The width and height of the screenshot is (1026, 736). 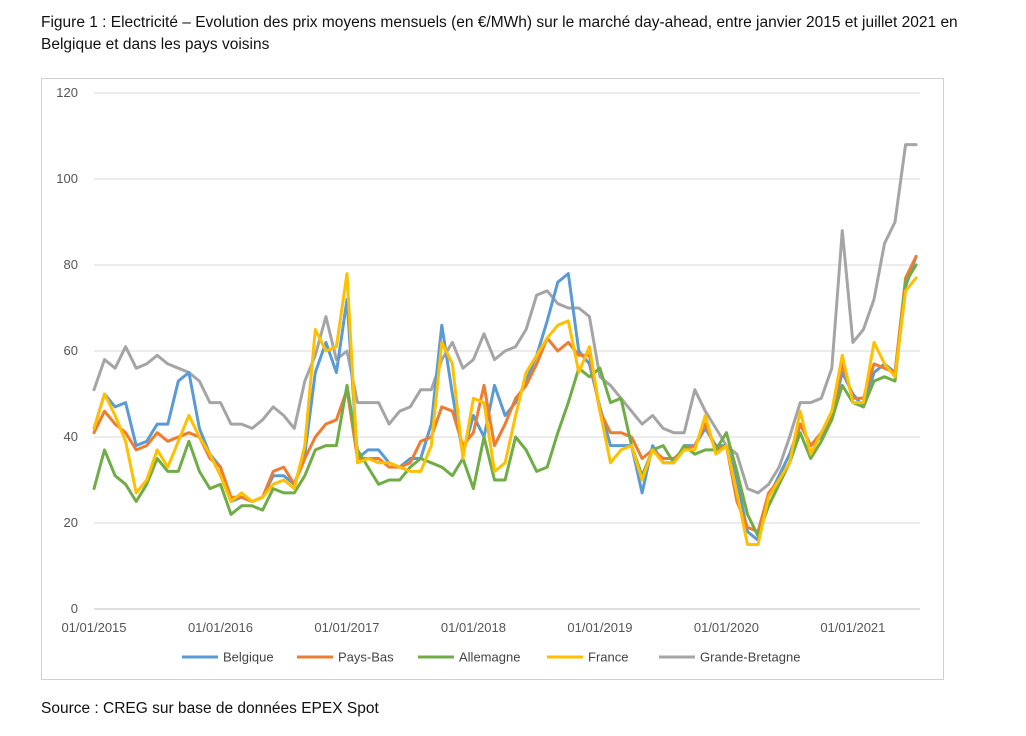 I want to click on legend-label: Pays-Bas, so click(x=366, y=657).